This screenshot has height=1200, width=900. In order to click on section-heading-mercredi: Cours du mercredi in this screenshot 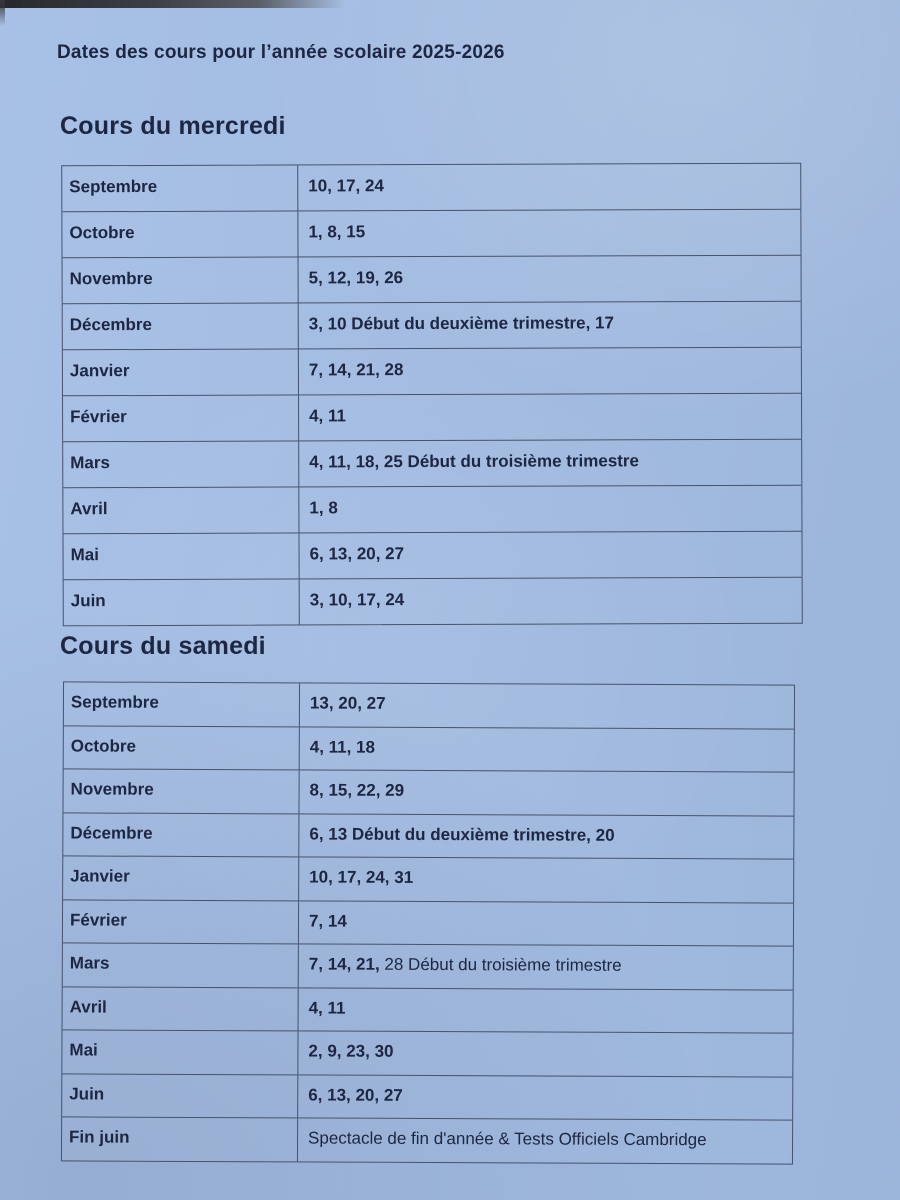, I will do `click(173, 126)`.